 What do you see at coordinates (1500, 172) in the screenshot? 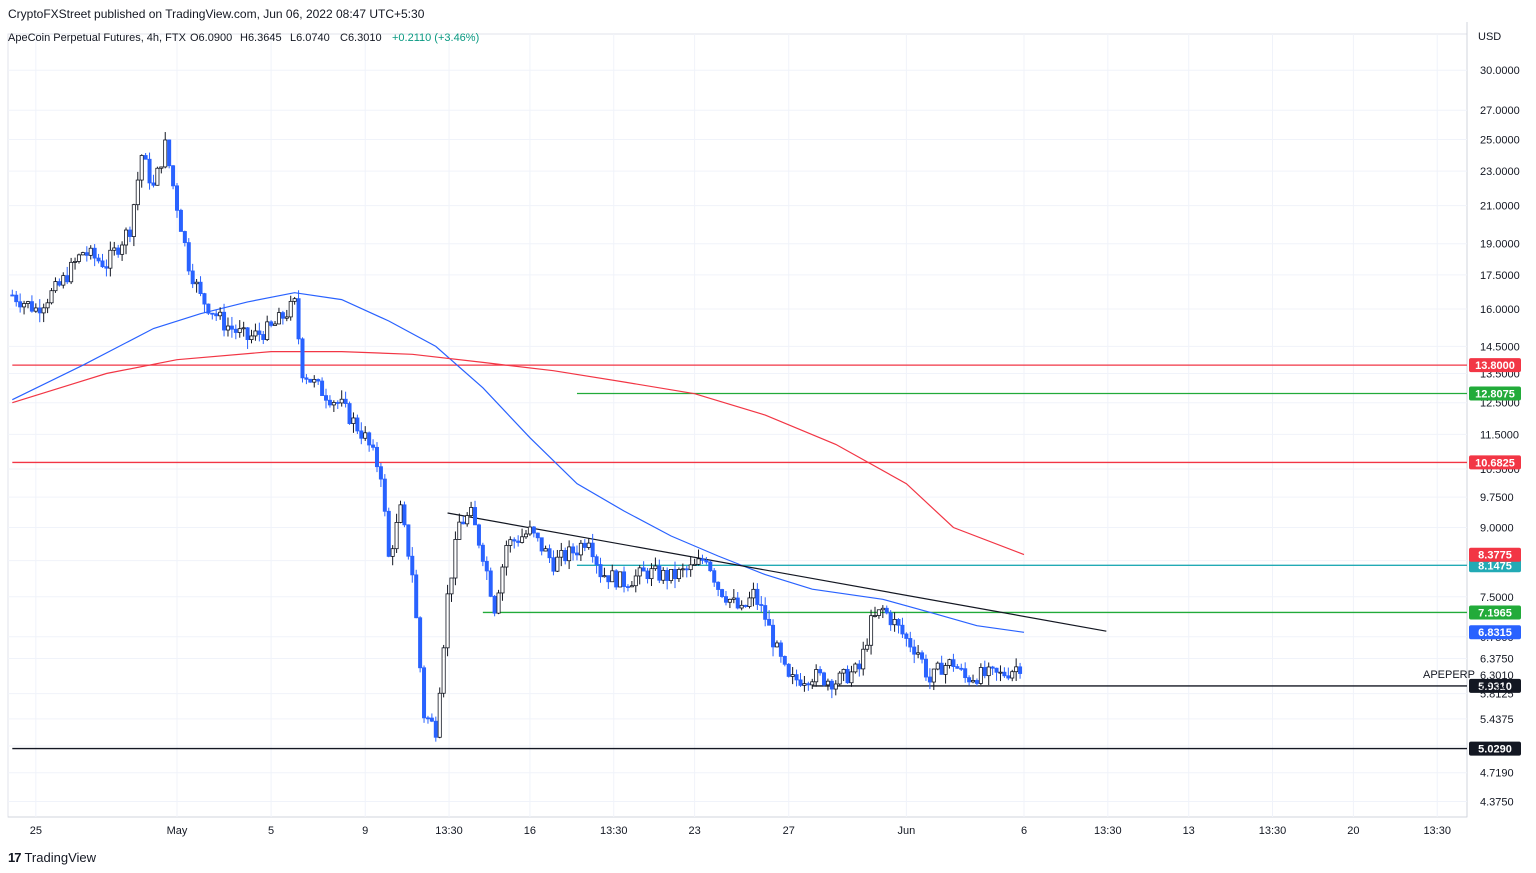
I see `y-tick-label: 23.0000` at bounding box center [1500, 172].